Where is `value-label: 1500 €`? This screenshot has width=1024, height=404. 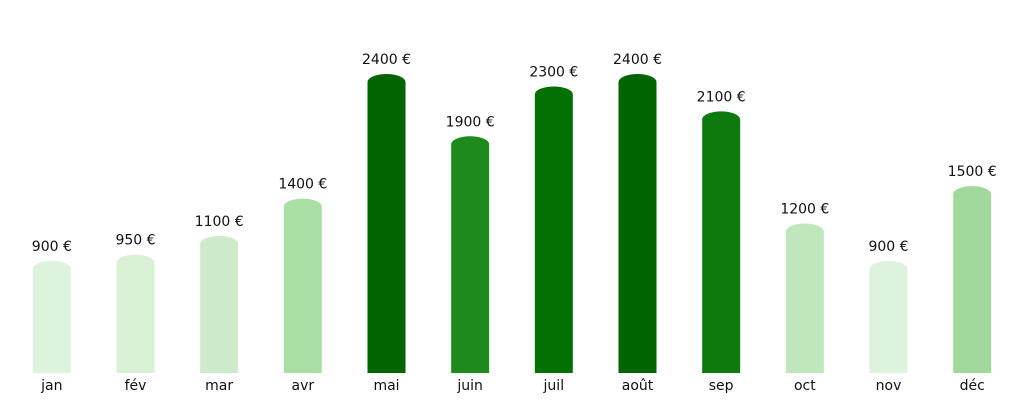
value-label: 1500 € is located at coordinates (972, 172).